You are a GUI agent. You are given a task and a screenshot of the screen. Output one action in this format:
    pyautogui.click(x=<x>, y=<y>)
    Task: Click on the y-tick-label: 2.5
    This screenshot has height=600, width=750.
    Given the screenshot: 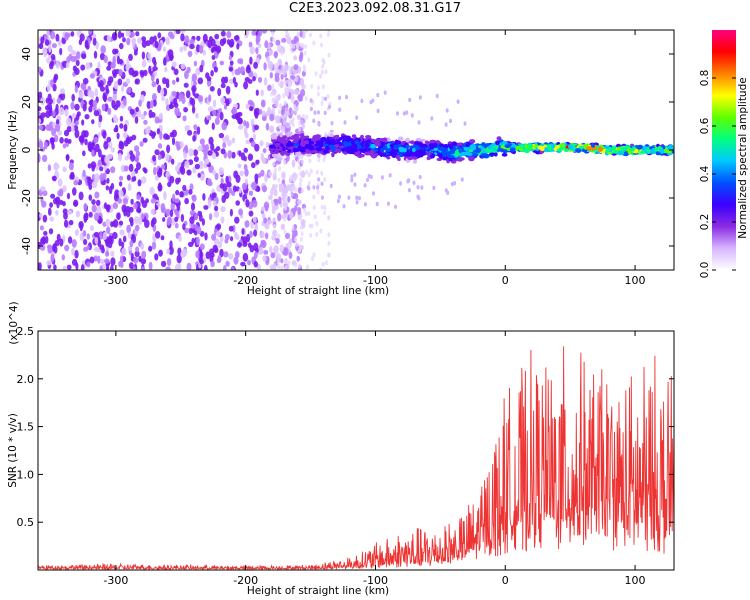 What is the action you would take?
    pyautogui.click(x=26, y=331)
    